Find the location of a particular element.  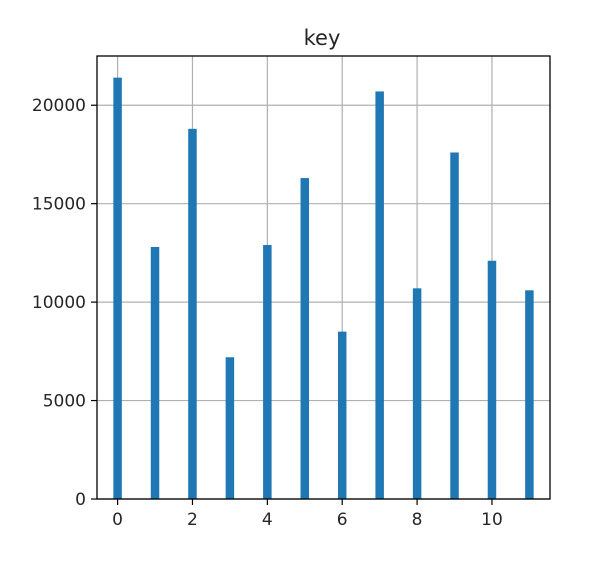

x-tick-label: 0 is located at coordinates (117, 520).